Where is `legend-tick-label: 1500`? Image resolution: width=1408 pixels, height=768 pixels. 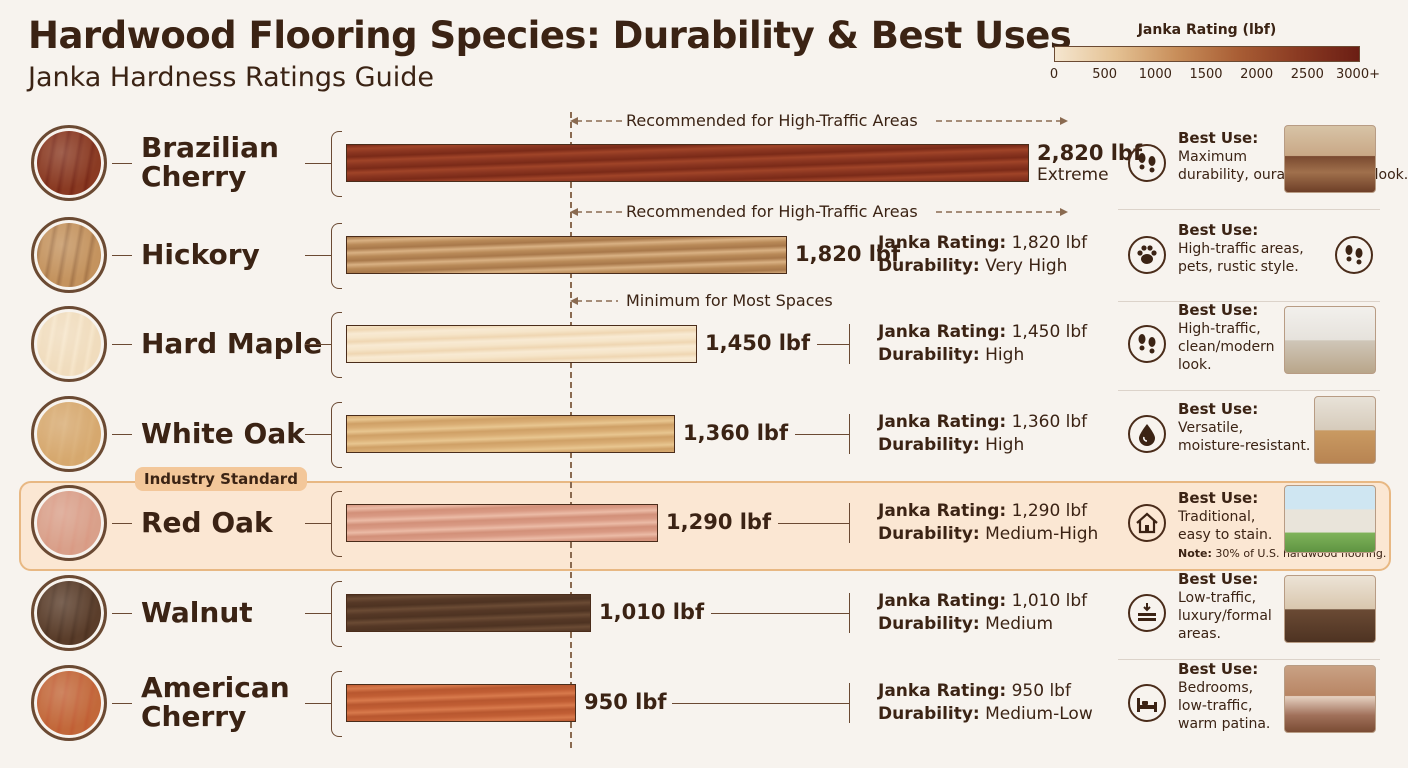 legend-tick-label: 1500 is located at coordinates (1206, 74).